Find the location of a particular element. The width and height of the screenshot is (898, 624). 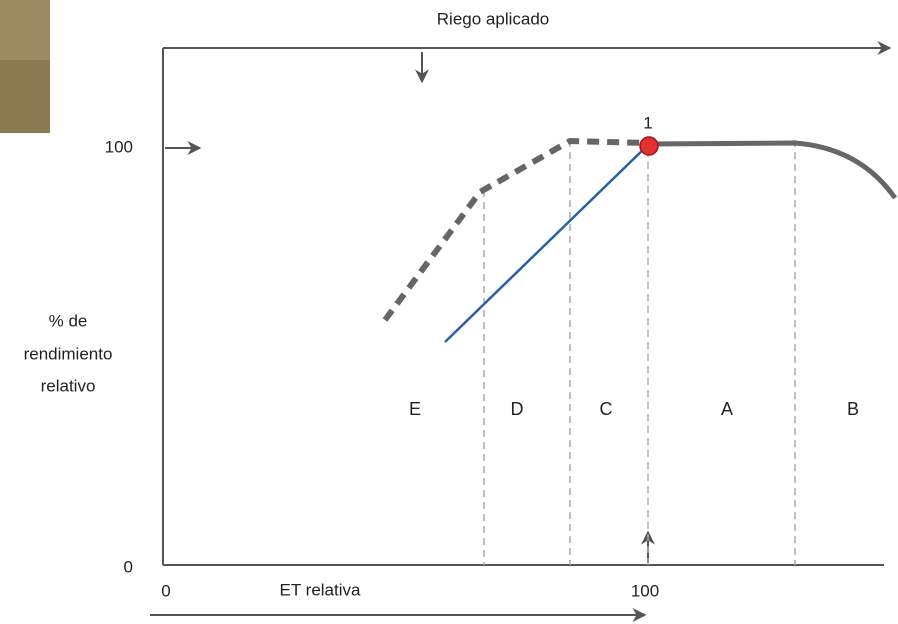

photo-shade is located at coordinates (25, 96).